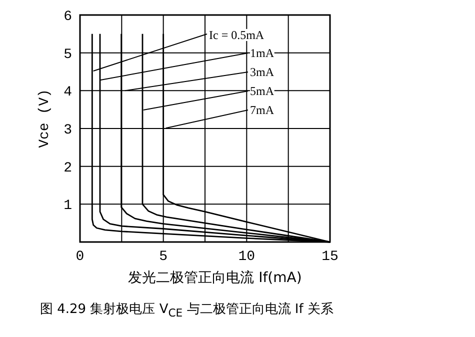 The width and height of the screenshot is (475, 337). Describe the element at coordinates (68, 92) in the screenshot. I see `y-tick-label: 4` at that location.